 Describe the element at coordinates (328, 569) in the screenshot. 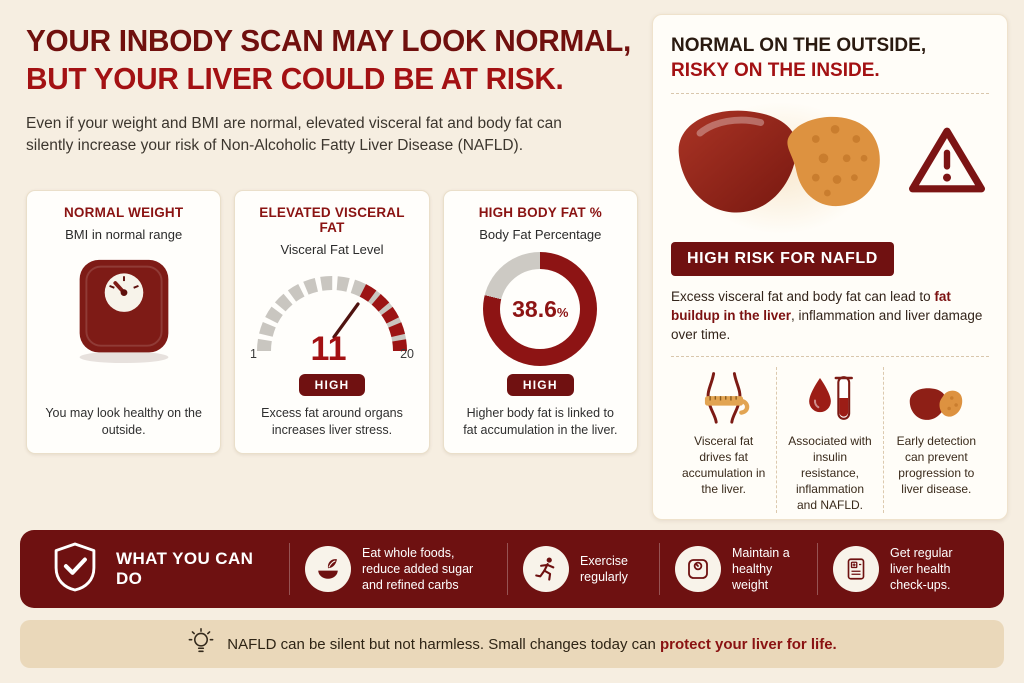

I see `healthy-food-bowl-icon` at that location.